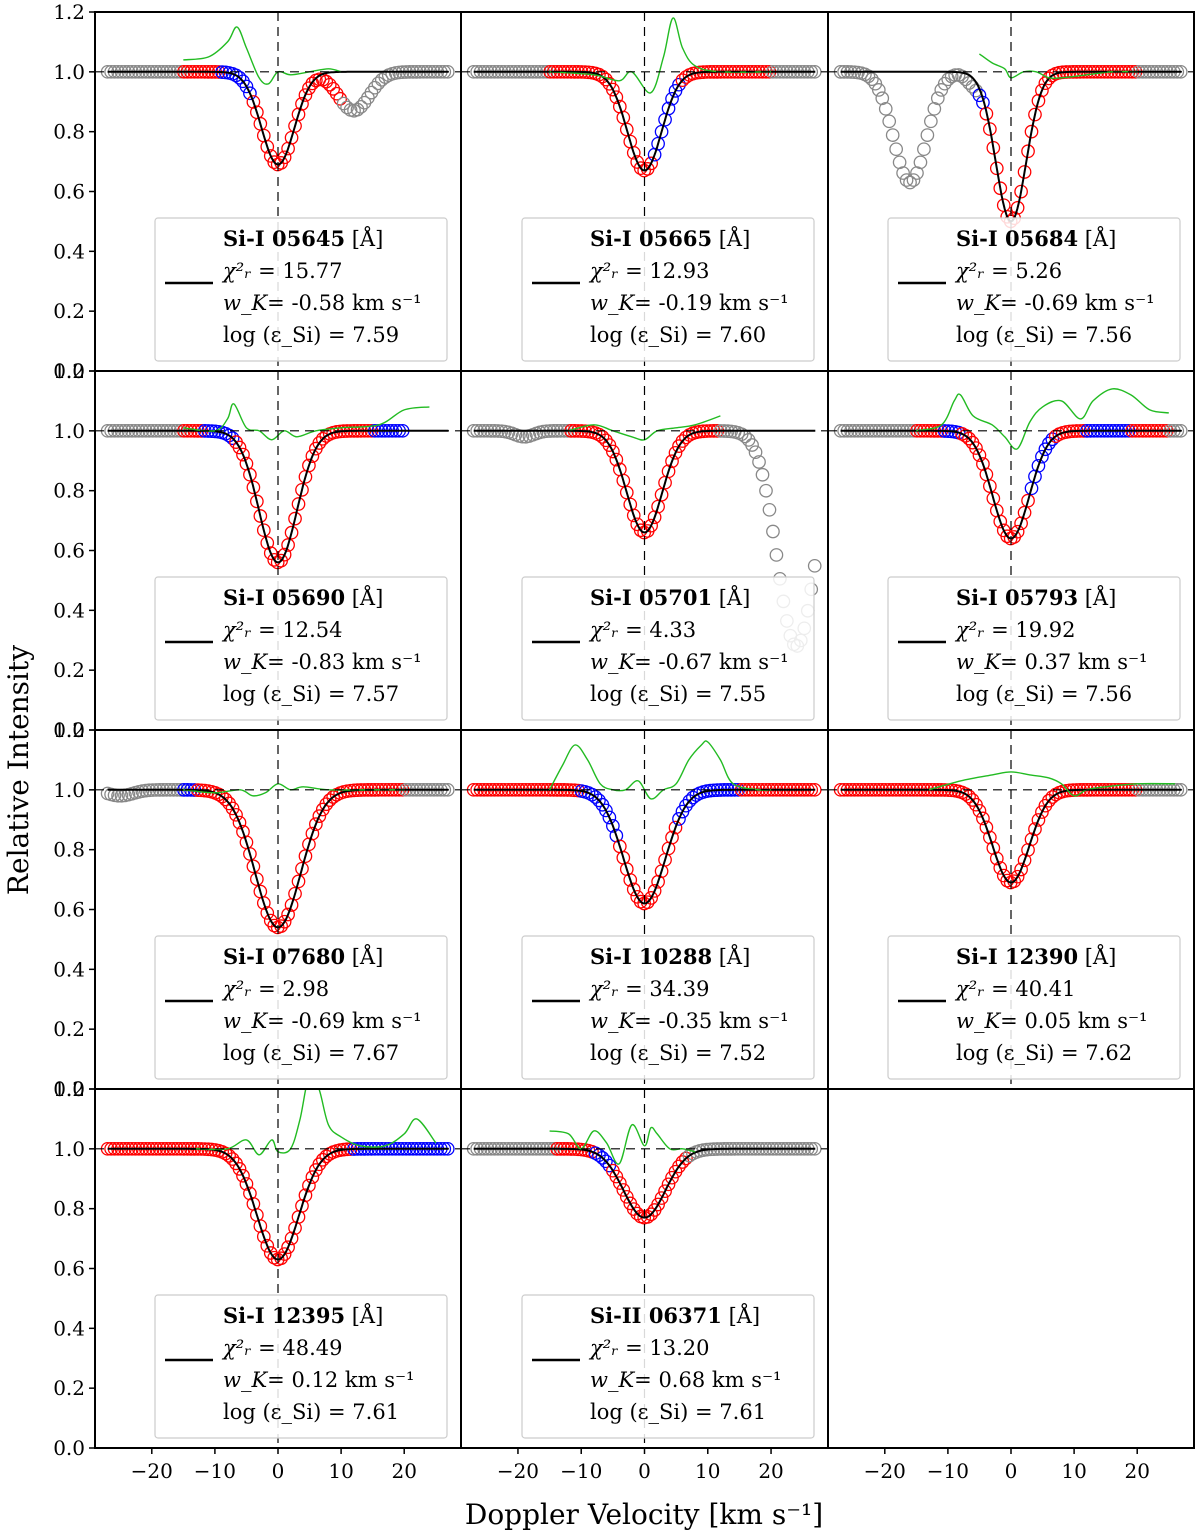 This screenshot has height=1537, width=1200. What do you see at coordinates (278, 1471) in the screenshot?
I see `x-tick-label: 0` at bounding box center [278, 1471].